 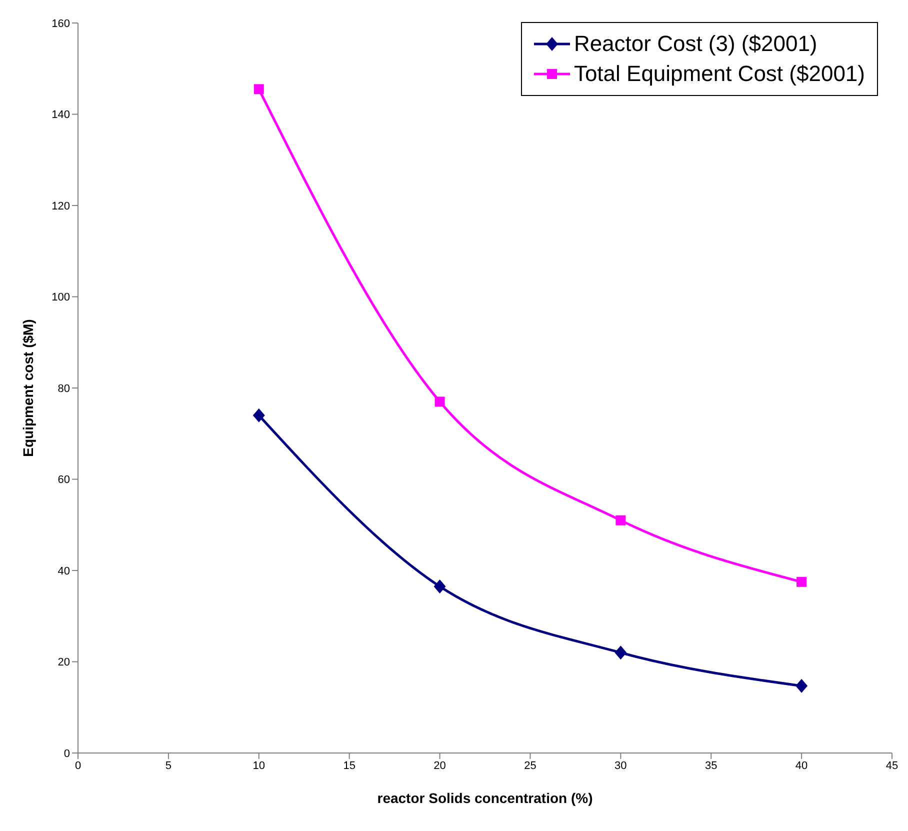 I want to click on x-tick-label: 0, so click(x=78, y=766).